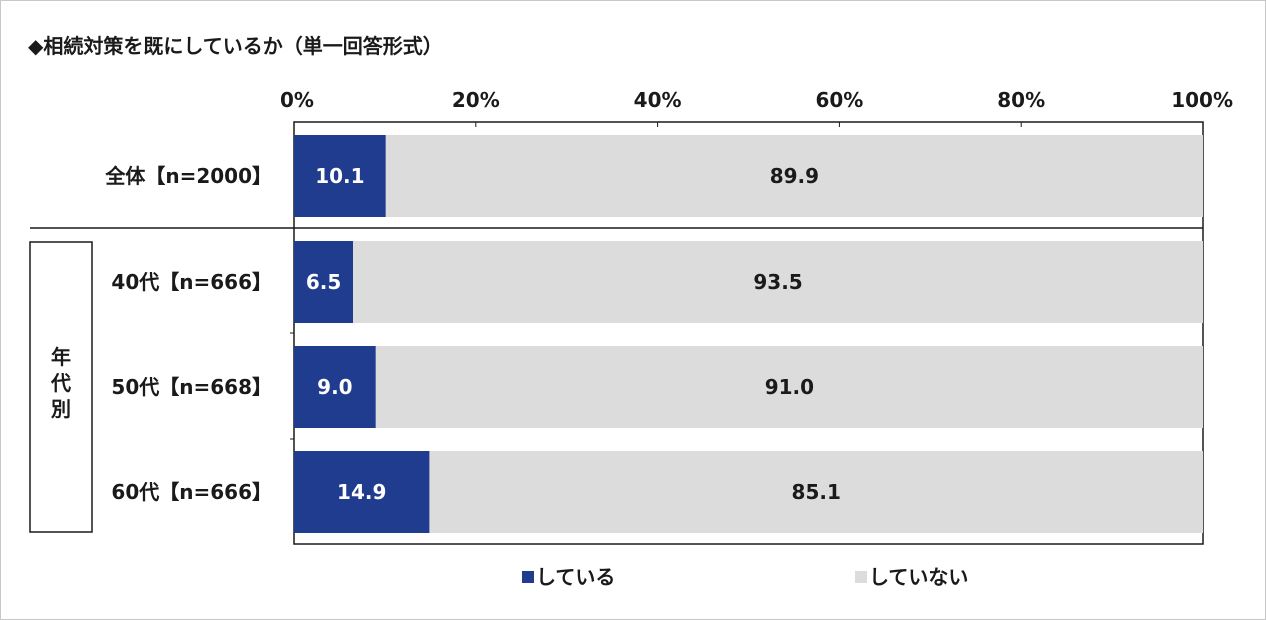 The image size is (1266, 620). I want to click on data-label: 89.9, so click(794, 176).